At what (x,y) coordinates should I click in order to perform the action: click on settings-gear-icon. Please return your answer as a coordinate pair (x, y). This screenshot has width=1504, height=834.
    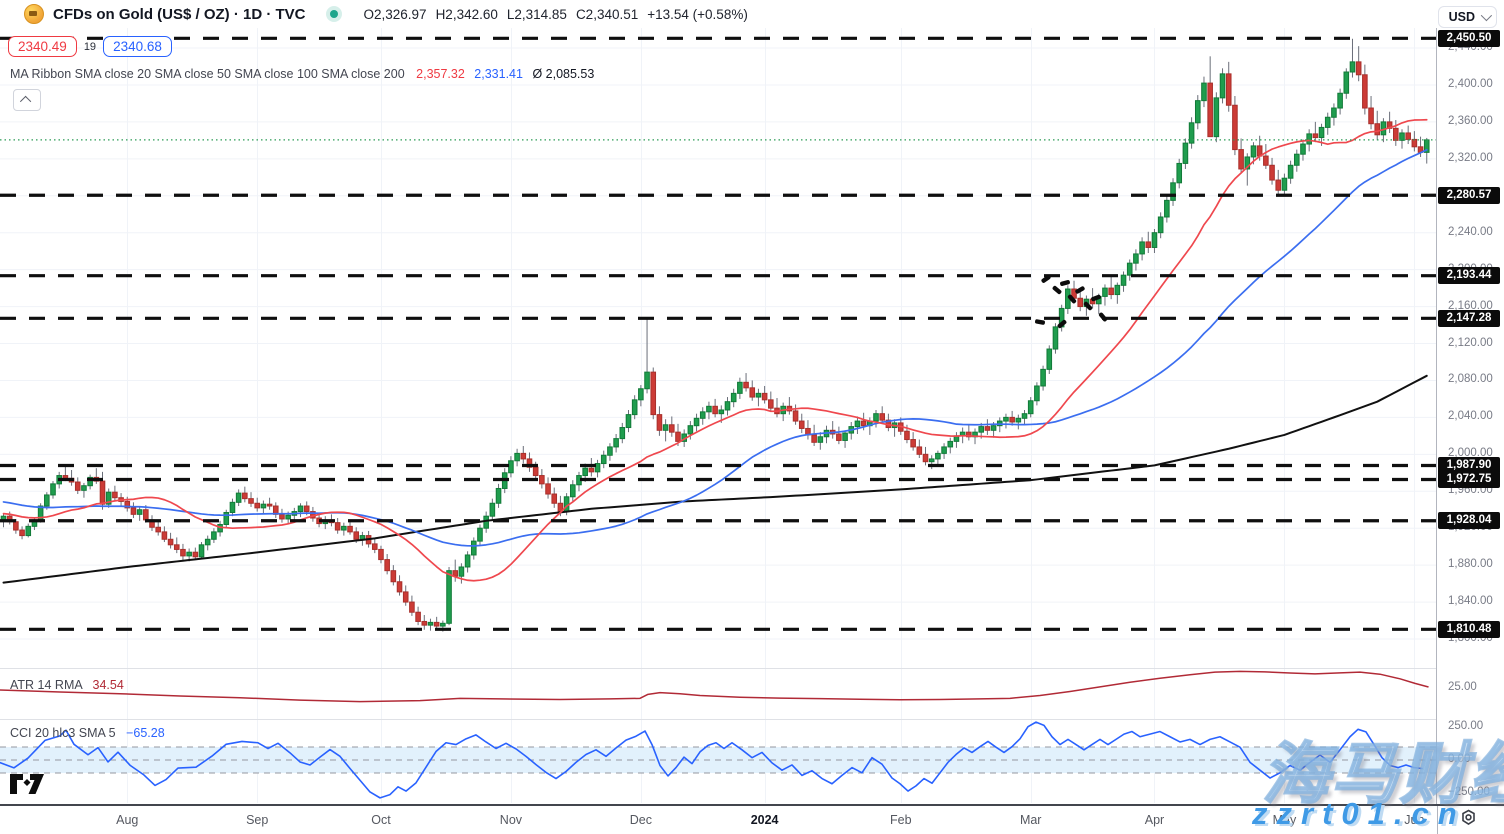
    Looking at the image, I should click on (1468, 817).